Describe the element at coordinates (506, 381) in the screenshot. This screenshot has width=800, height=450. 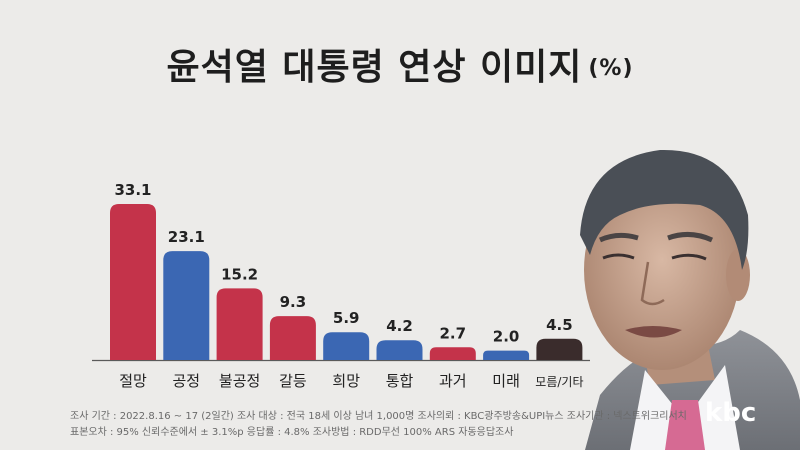
I see `category-label-7: 미래` at that location.